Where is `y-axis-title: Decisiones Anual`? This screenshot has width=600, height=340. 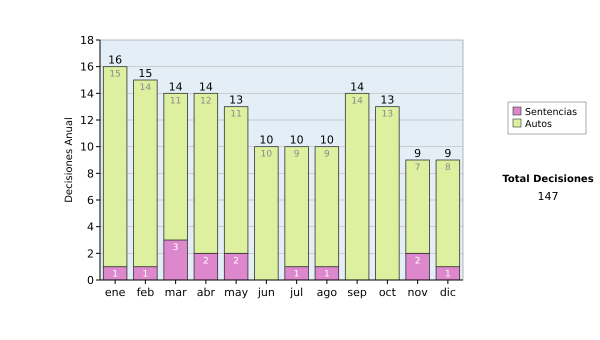
y-axis-title: Decisiones Anual is located at coordinates (69, 160).